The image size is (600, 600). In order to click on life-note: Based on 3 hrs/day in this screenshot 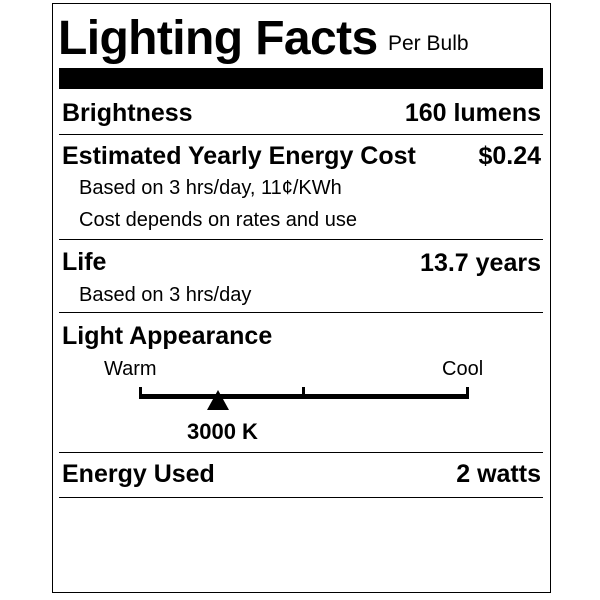, I will do `click(165, 295)`.